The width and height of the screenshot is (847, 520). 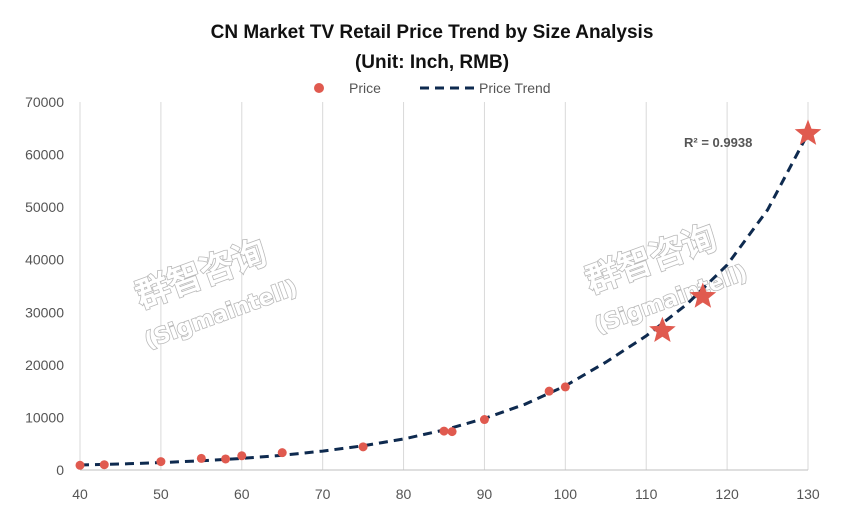 I want to click on y-tick-label: 70000, so click(x=44, y=102).